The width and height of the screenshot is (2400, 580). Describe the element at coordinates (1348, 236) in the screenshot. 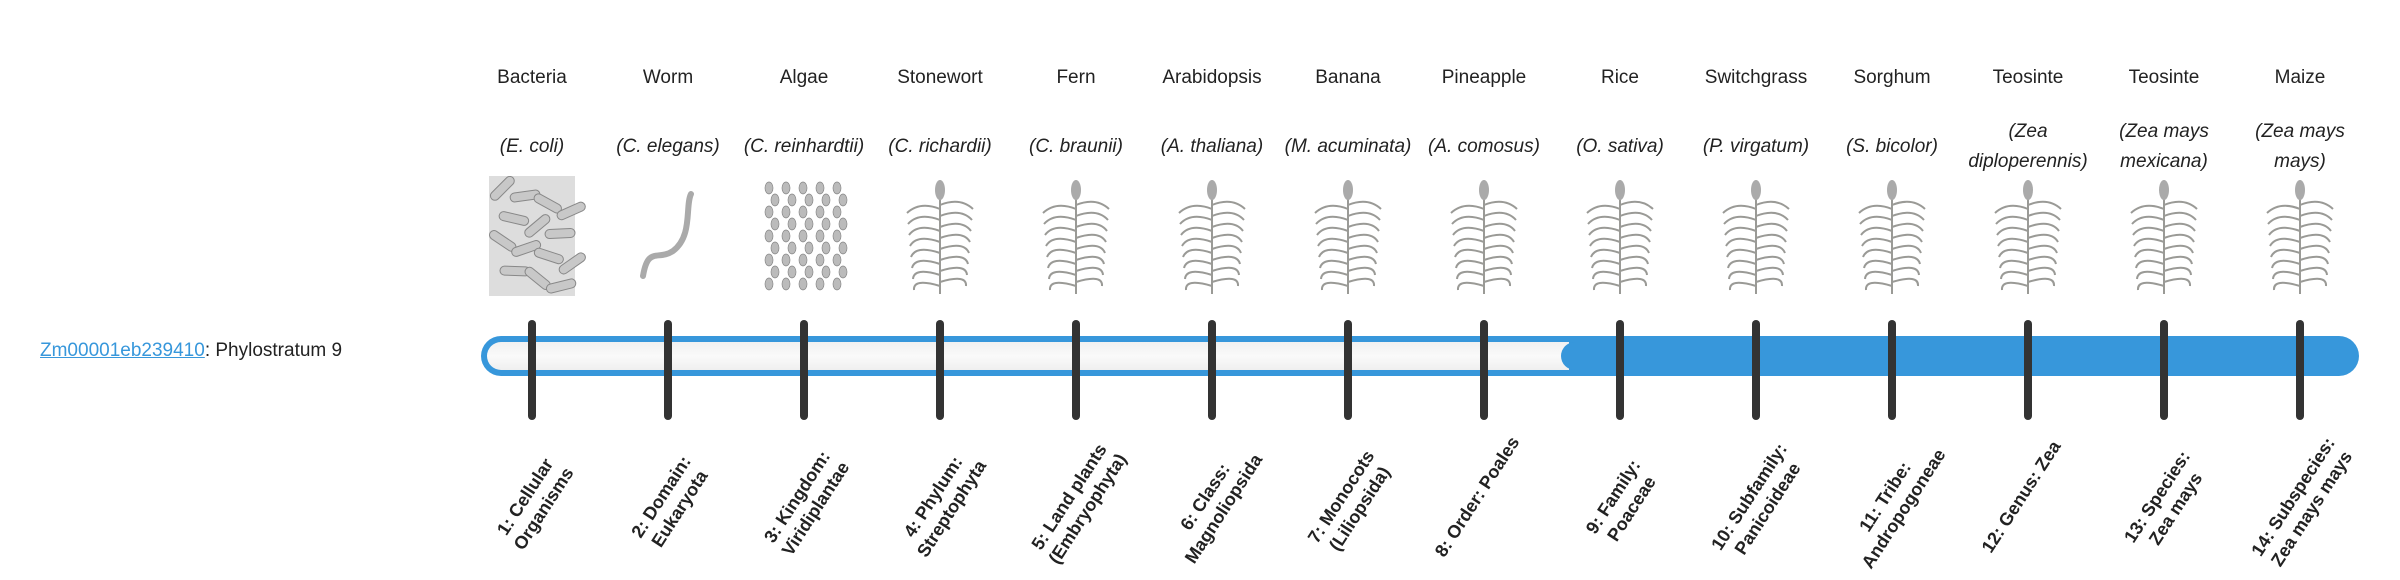

I see `banana-illustration` at that location.